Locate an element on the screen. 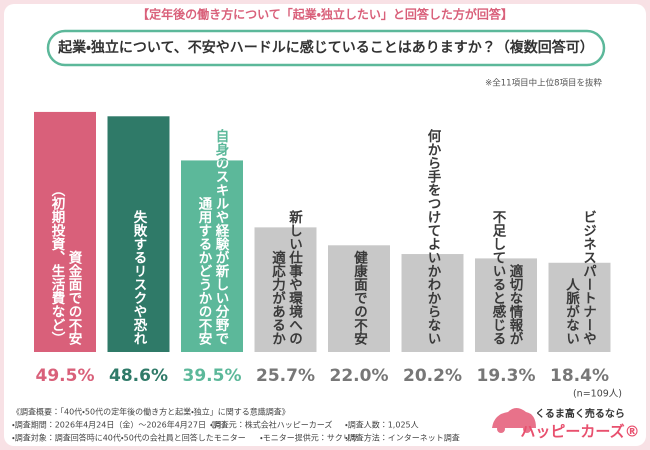 The height and width of the screenshot is (450, 650). bar-label: 健康面での不安 is located at coordinates (360, 297).